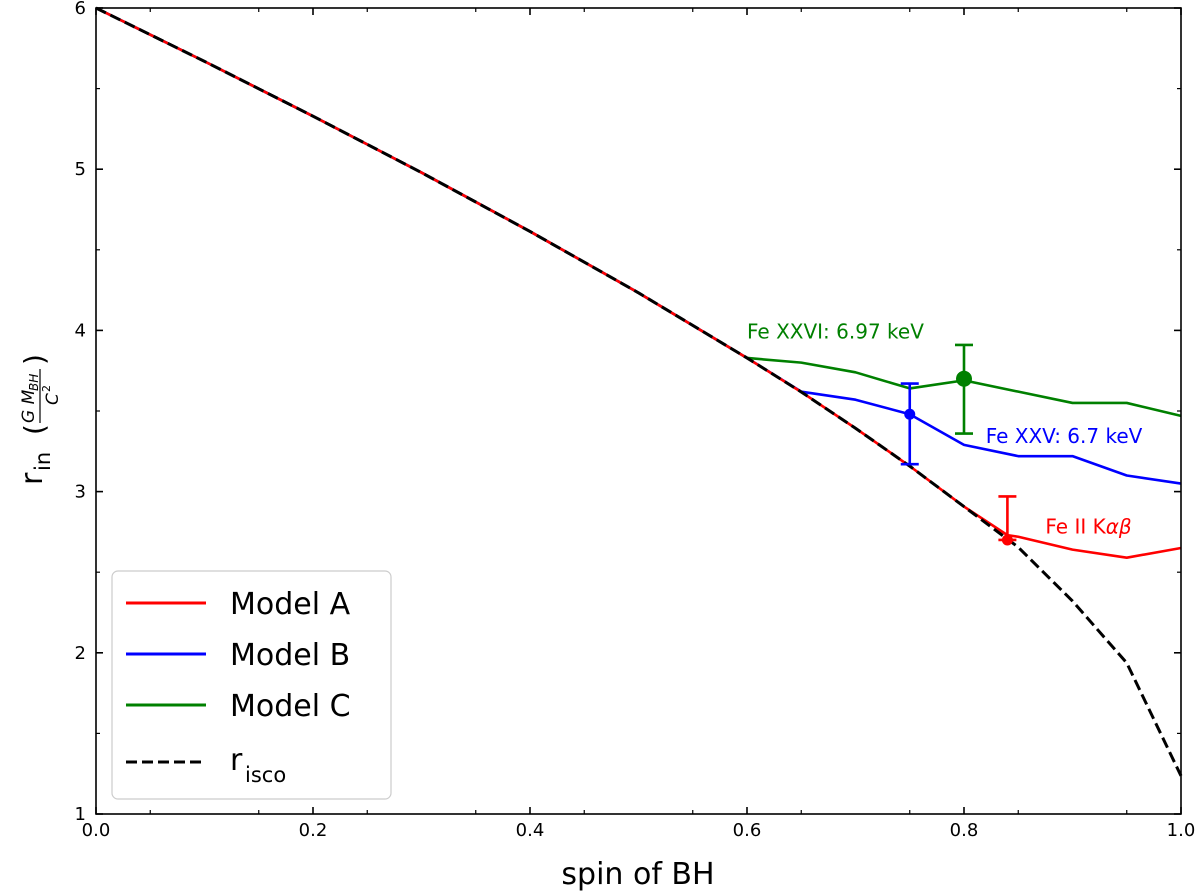  I want to click on legend-entry-model-c: Model C, so click(238, 706).